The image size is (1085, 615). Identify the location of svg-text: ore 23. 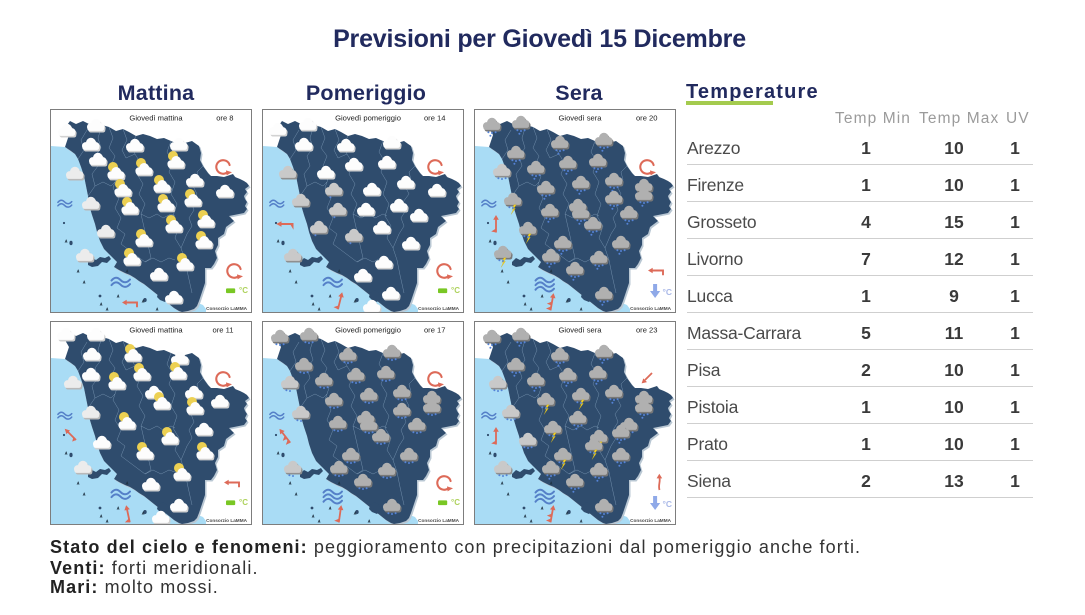
(647, 330).